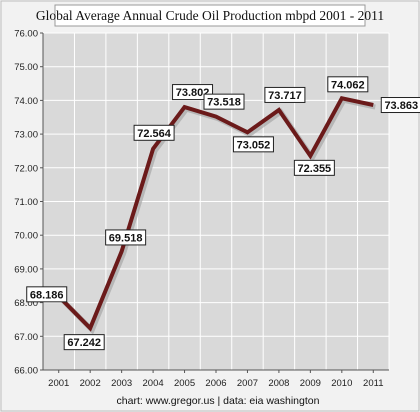  I want to click on data-label: 73.052, so click(254, 145).